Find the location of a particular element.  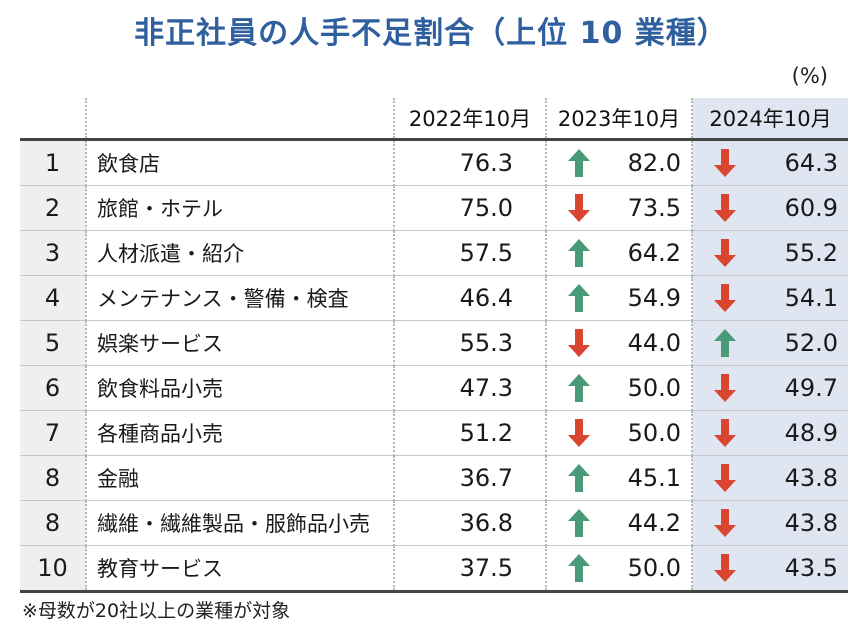

industry-cell: 各種商品小売 is located at coordinates (240, 433).